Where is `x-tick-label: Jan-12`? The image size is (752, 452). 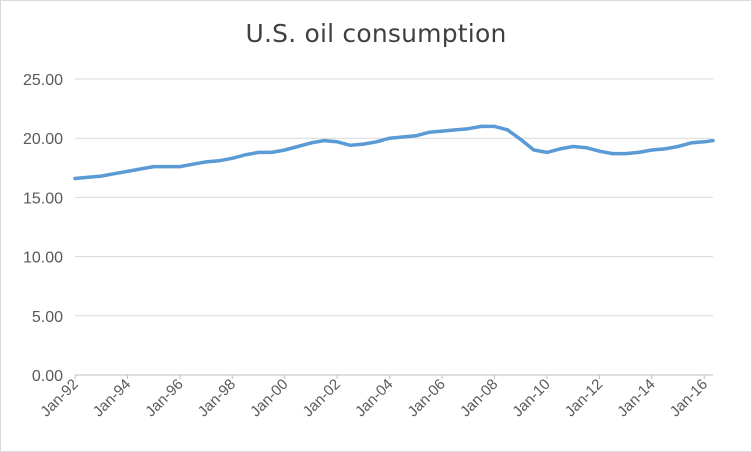
x-tick-label: Jan-12 is located at coordinates (584, 398).